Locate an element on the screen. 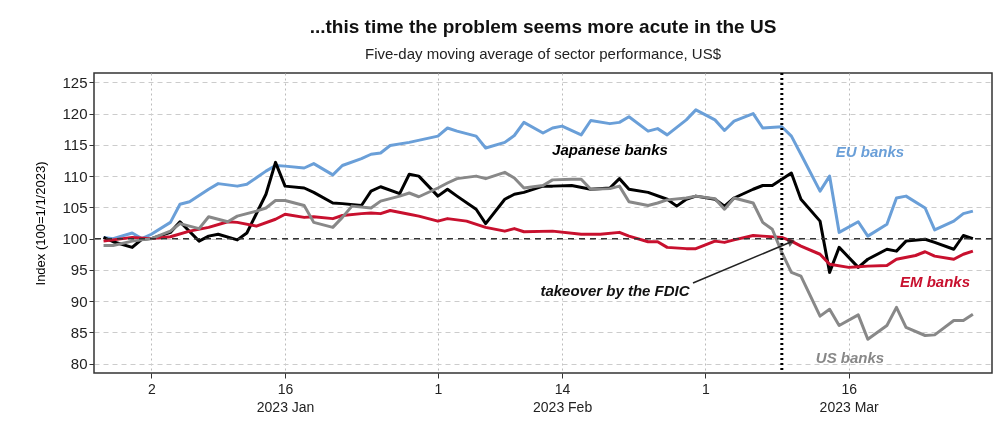 The height and width of the screenshot is (444, 1003). chart-title: ...this time the problem seems more acute in the US is located at coordinates (543, 26).